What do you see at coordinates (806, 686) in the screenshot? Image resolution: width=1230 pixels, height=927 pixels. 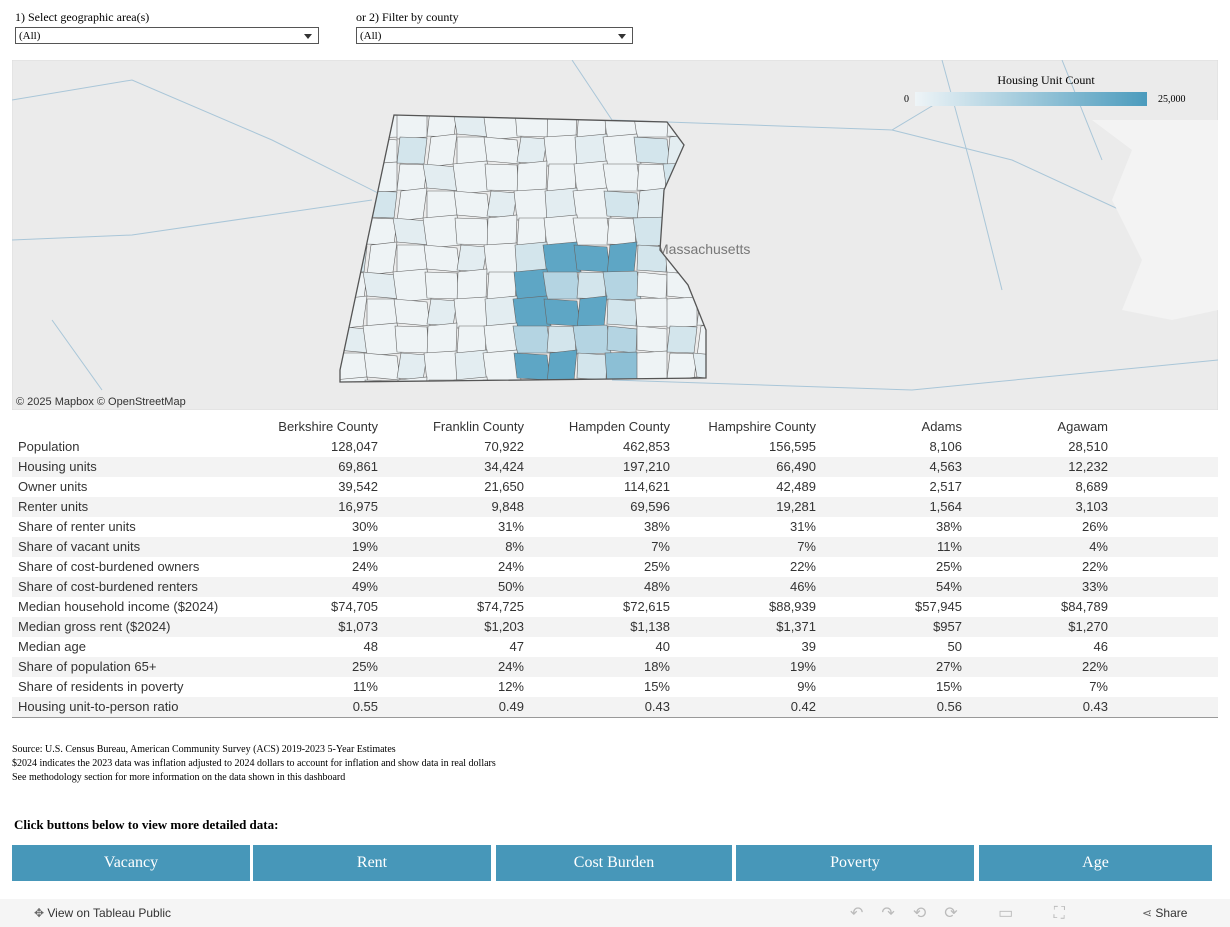 I see `table-cell: 9%` at bounding box center [806, 686].